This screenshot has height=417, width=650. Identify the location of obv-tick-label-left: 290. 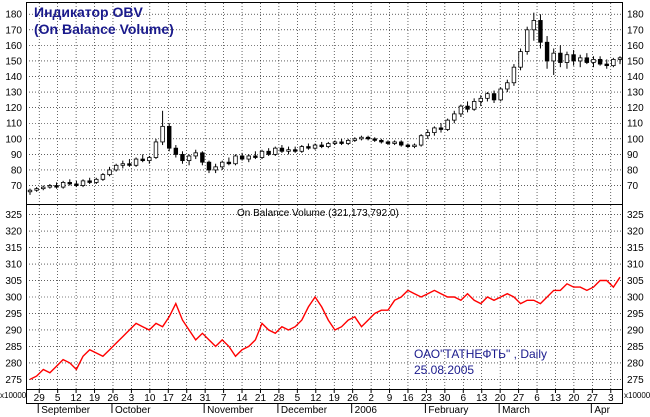
(13, 330).